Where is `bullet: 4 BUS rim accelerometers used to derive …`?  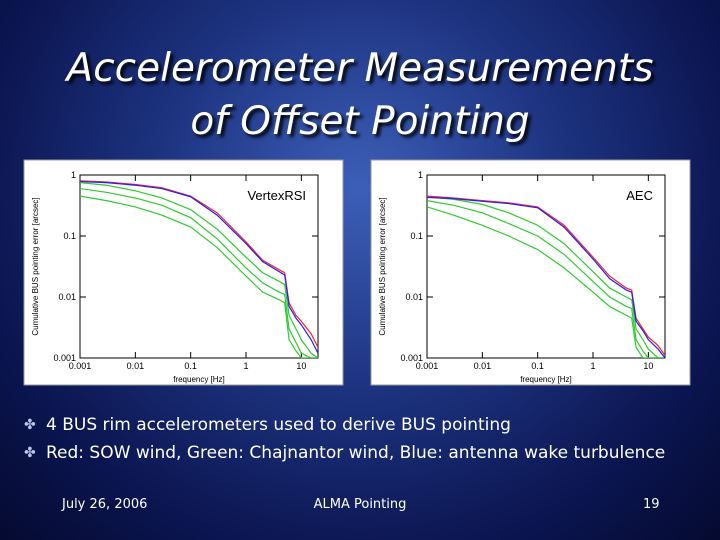
bullet: 4 BUS rim accelerometers used to derive … is located at coordinates (267, 425).